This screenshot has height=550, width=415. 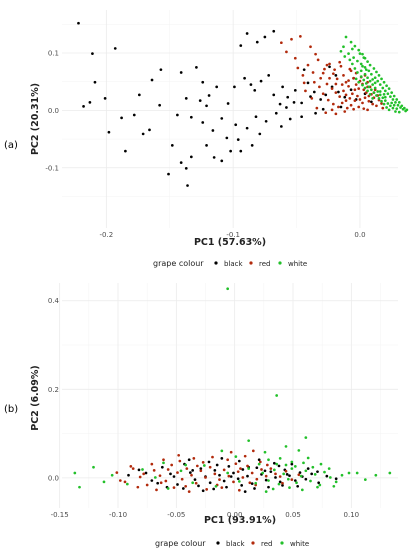 I want to click on legend-key-white-a, so click(x=280, y=263).